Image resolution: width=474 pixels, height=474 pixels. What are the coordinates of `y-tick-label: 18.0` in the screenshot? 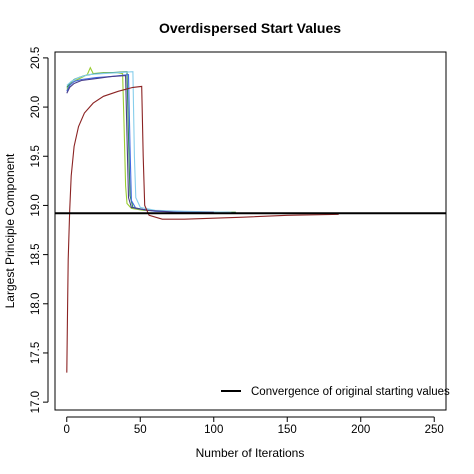 It's located at (36, 304).